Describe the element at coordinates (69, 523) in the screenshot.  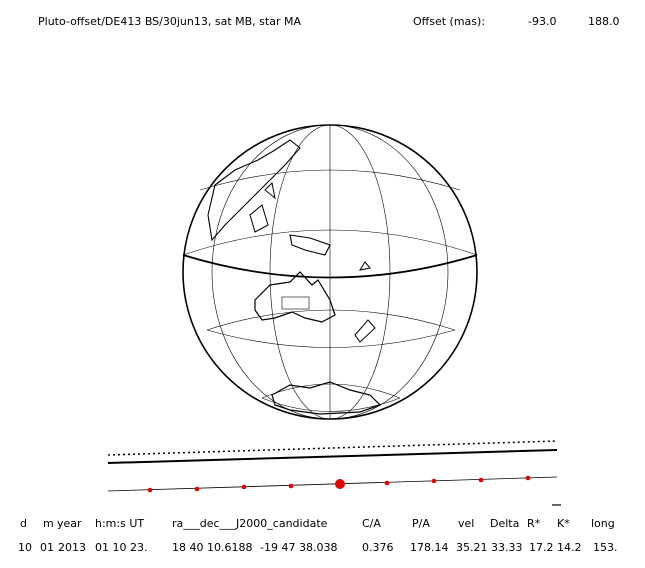
I see `column-header: year` at that location.